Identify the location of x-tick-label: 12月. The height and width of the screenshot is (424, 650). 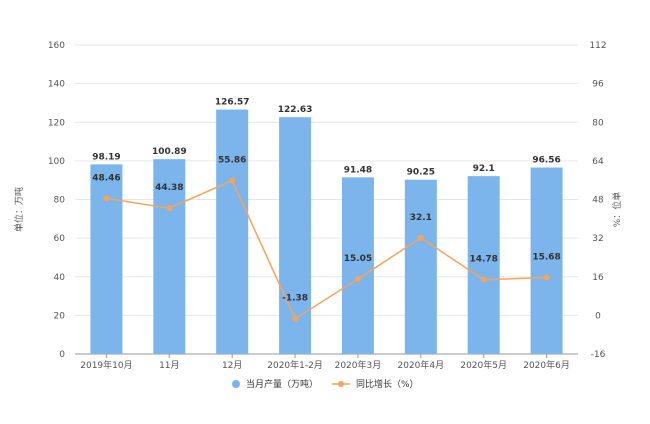
(232, 365).